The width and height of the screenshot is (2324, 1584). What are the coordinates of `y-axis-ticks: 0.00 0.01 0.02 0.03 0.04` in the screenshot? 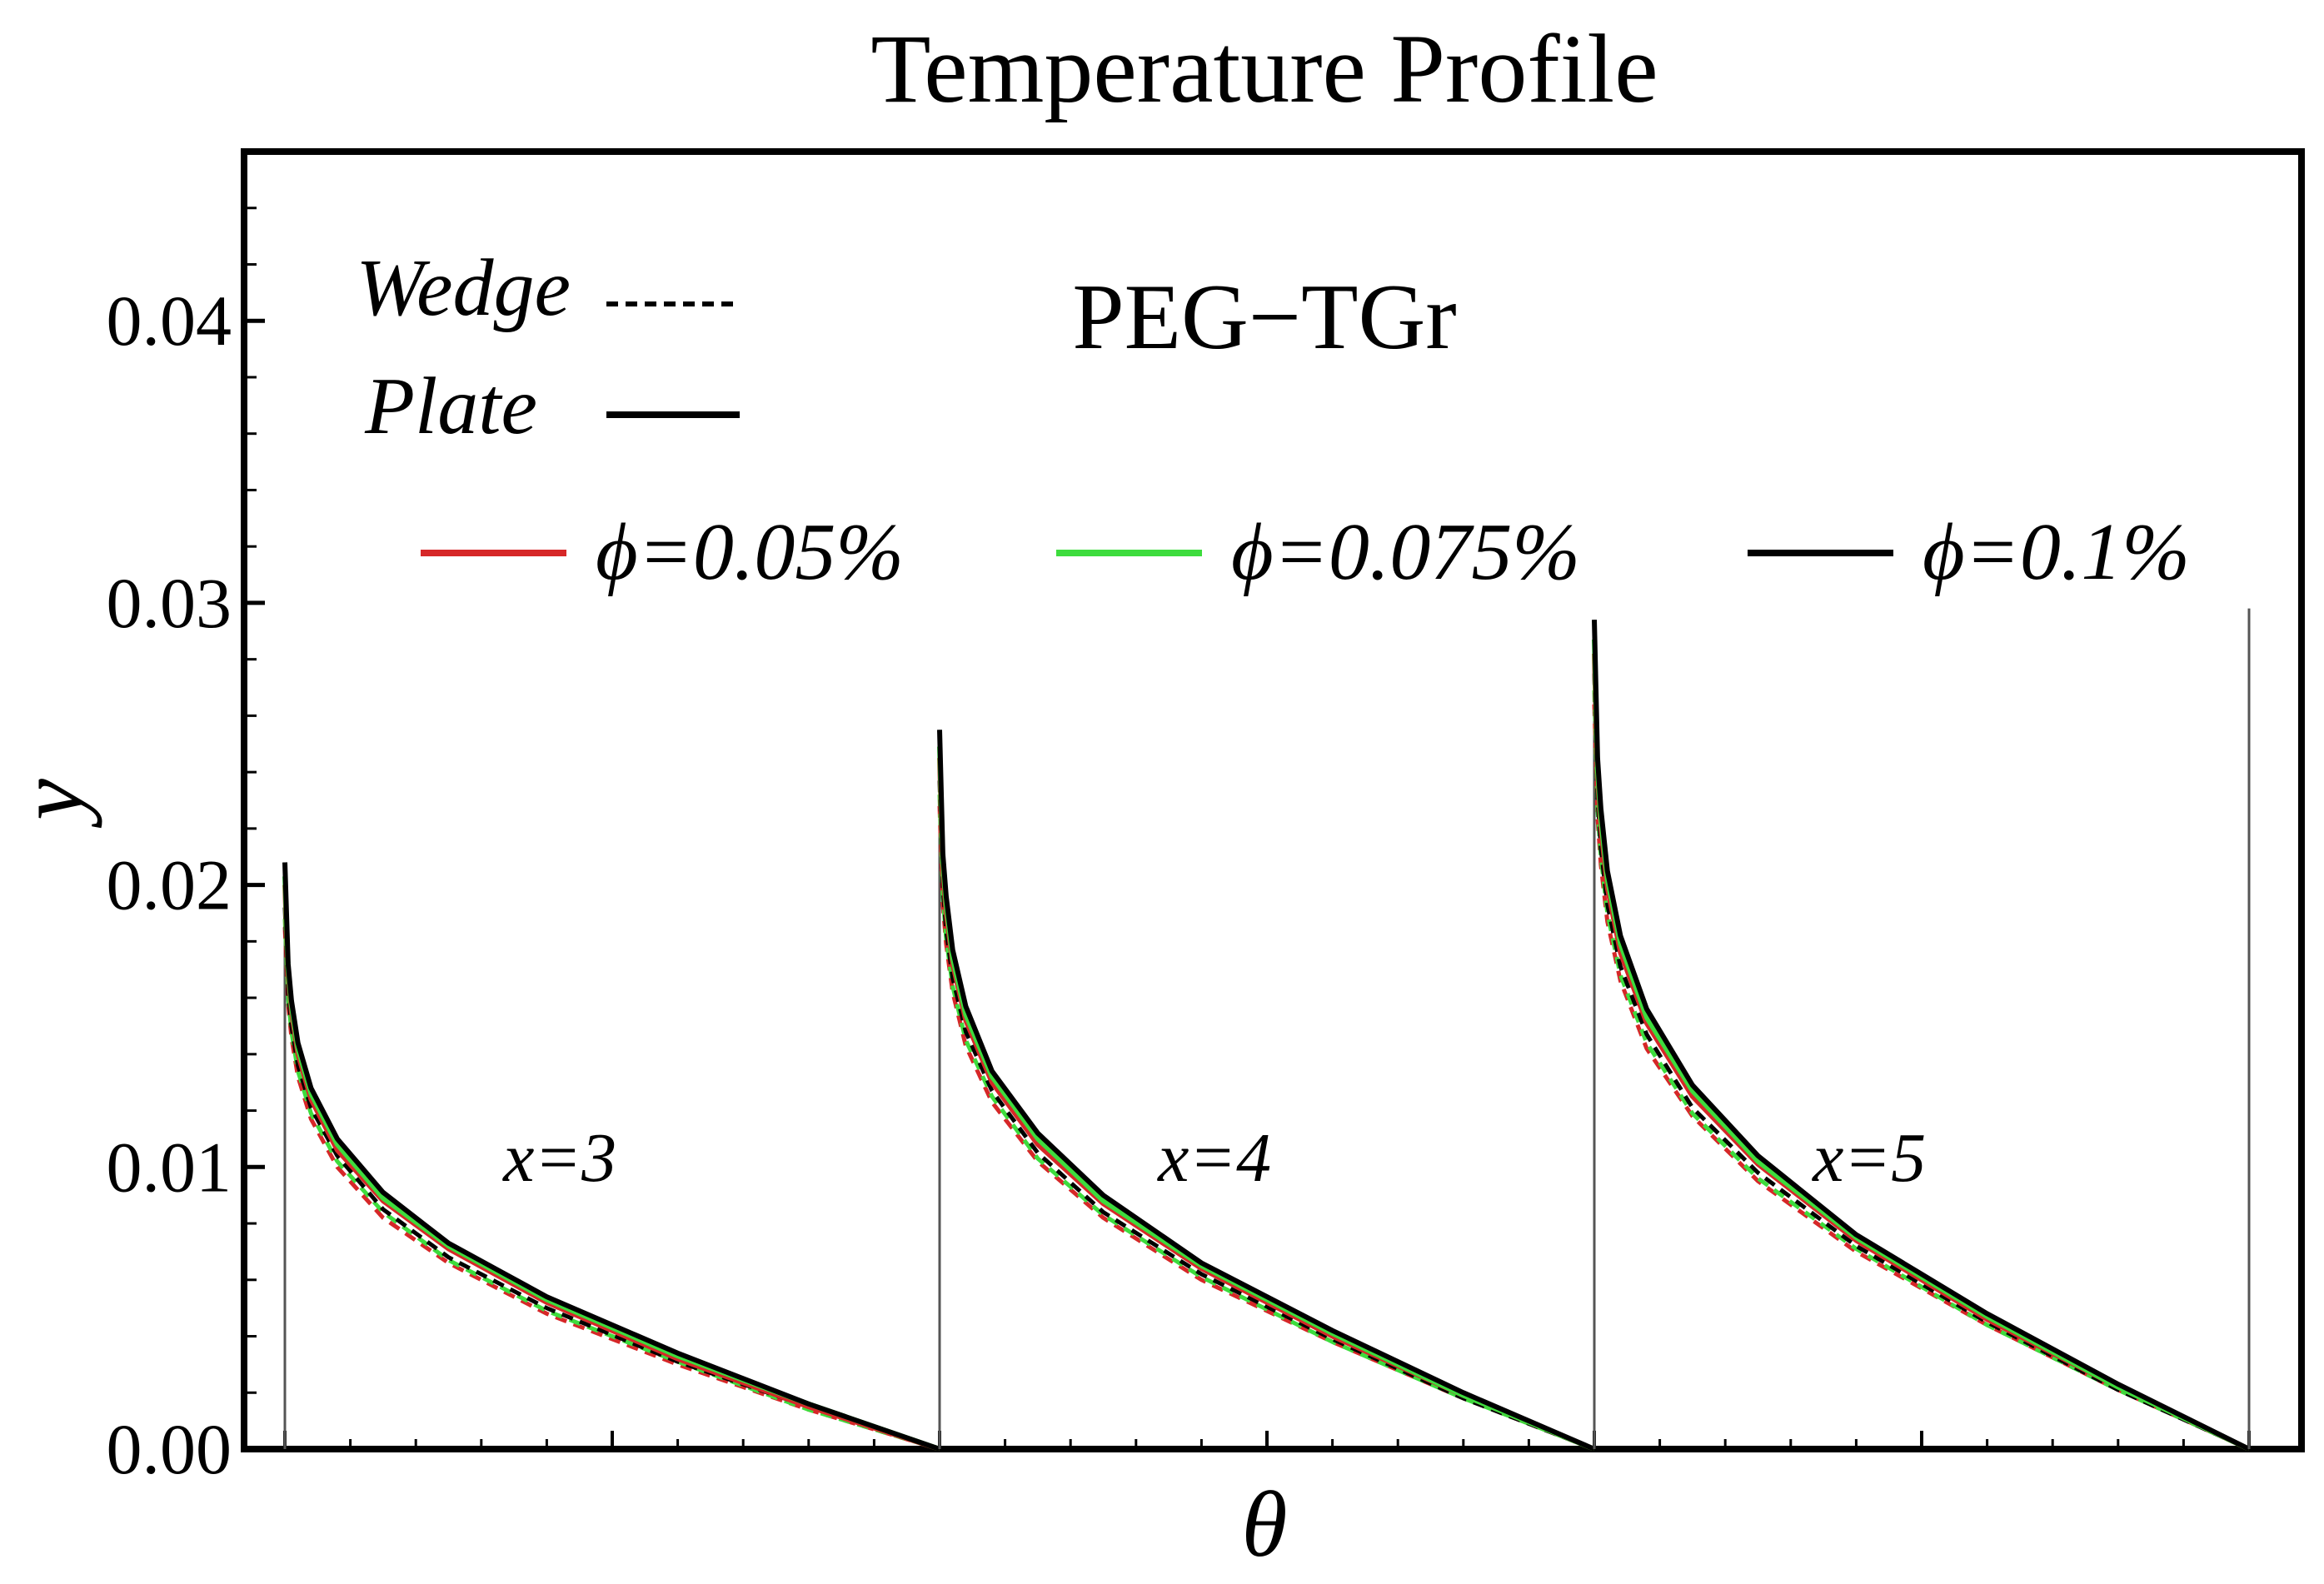 It's located at (186, 848).